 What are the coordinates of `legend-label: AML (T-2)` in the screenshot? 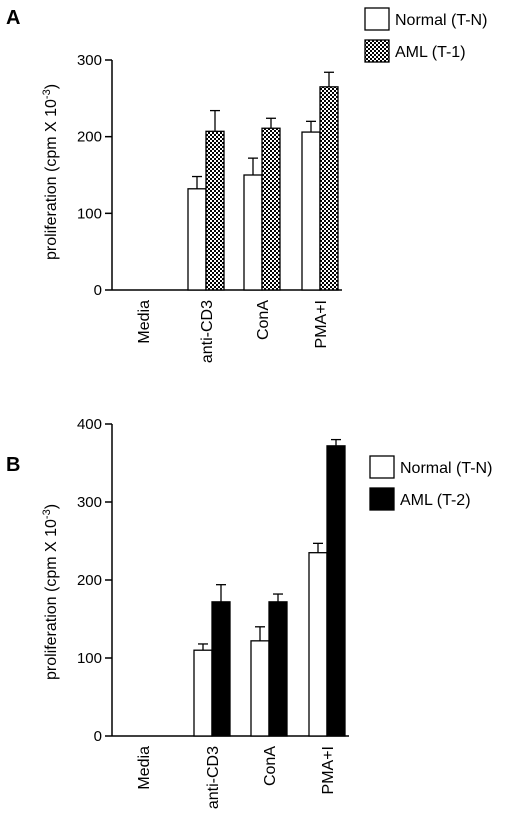 It's located at (435, 500).